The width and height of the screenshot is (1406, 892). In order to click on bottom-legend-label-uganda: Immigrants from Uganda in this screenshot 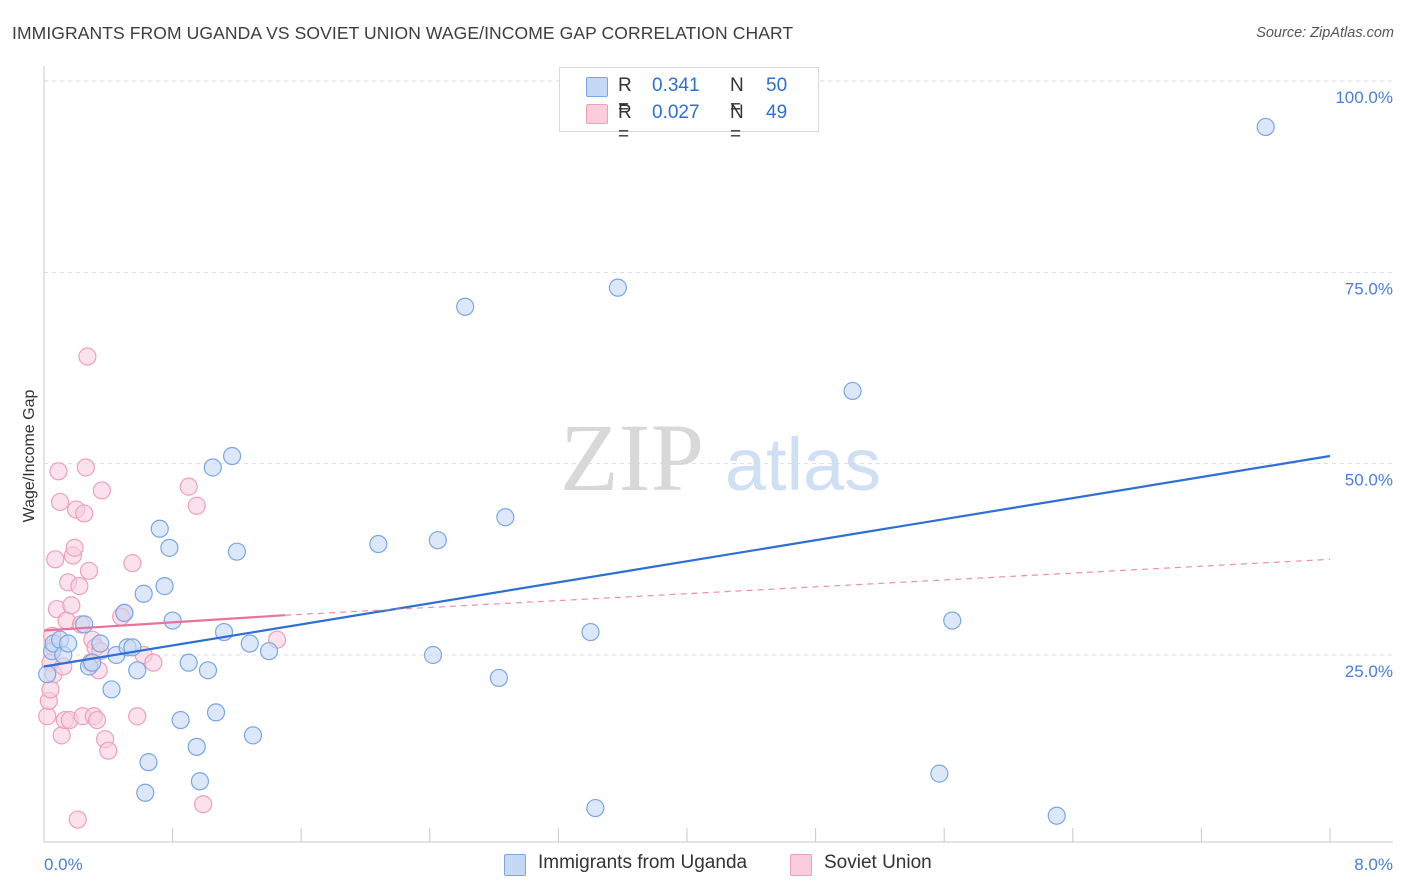, I will do `click(643, 862)`.